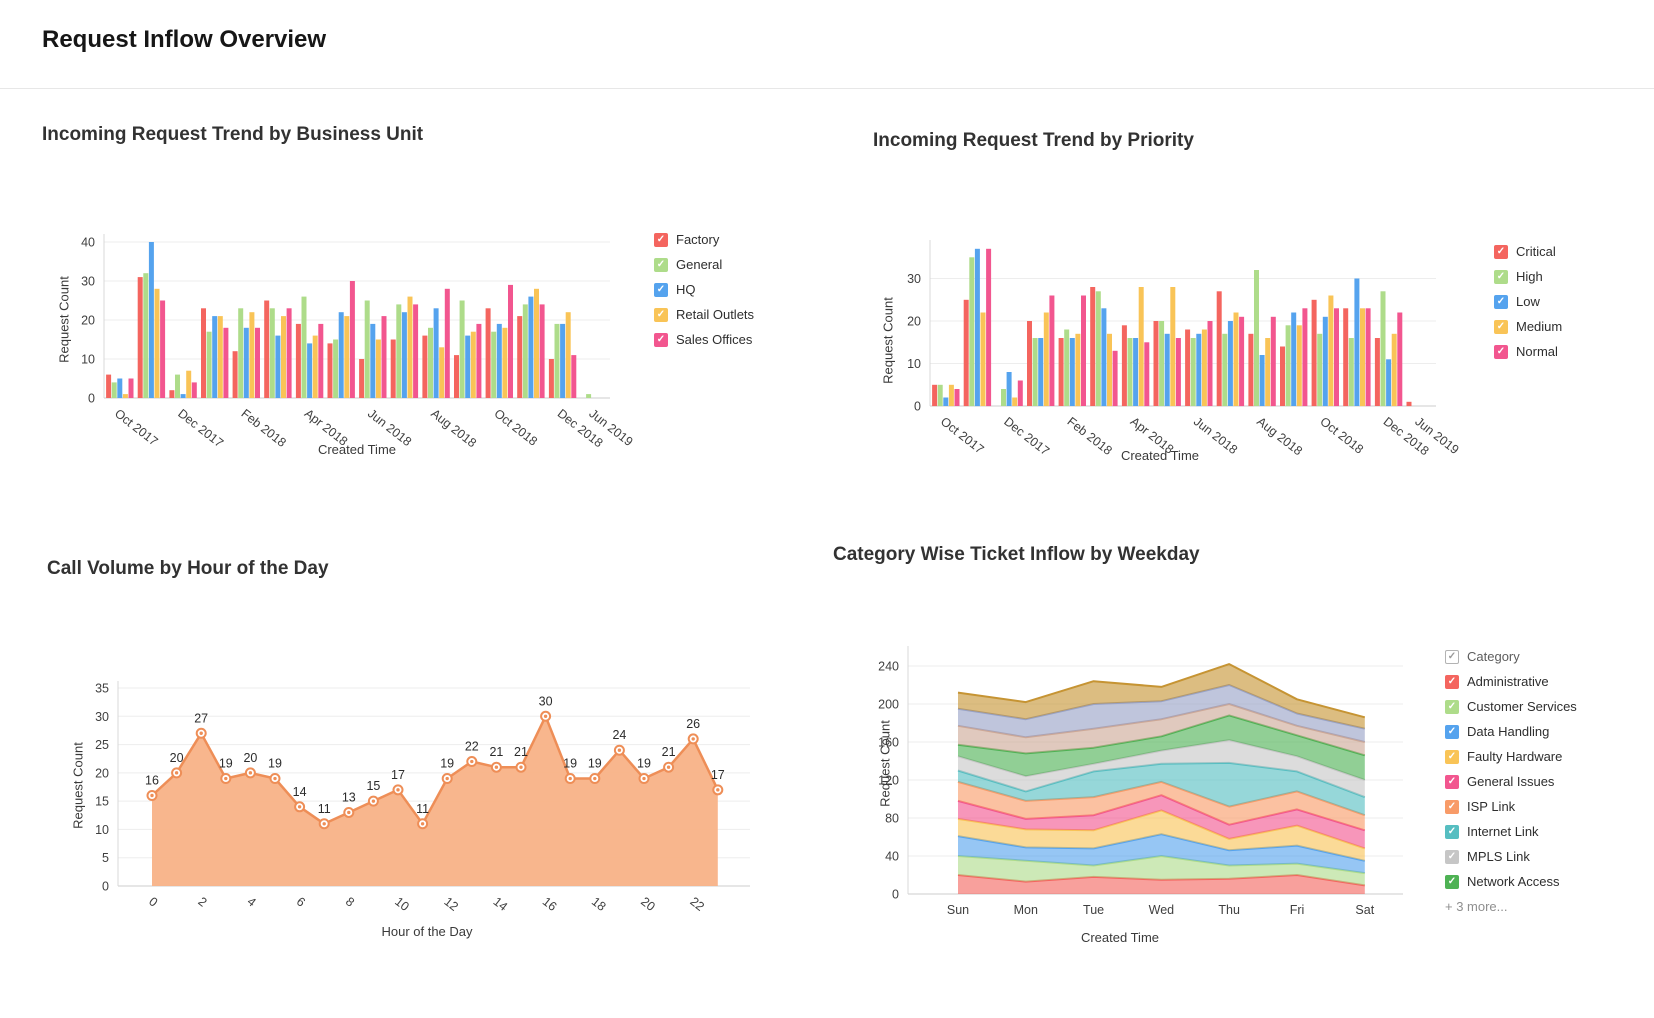 The image size is (1654, 1018). What do you see at coordinates (1161, 835) in the screenshot?
I see `stack-area-faulty-hardware` at bounding box center [1161, 835].